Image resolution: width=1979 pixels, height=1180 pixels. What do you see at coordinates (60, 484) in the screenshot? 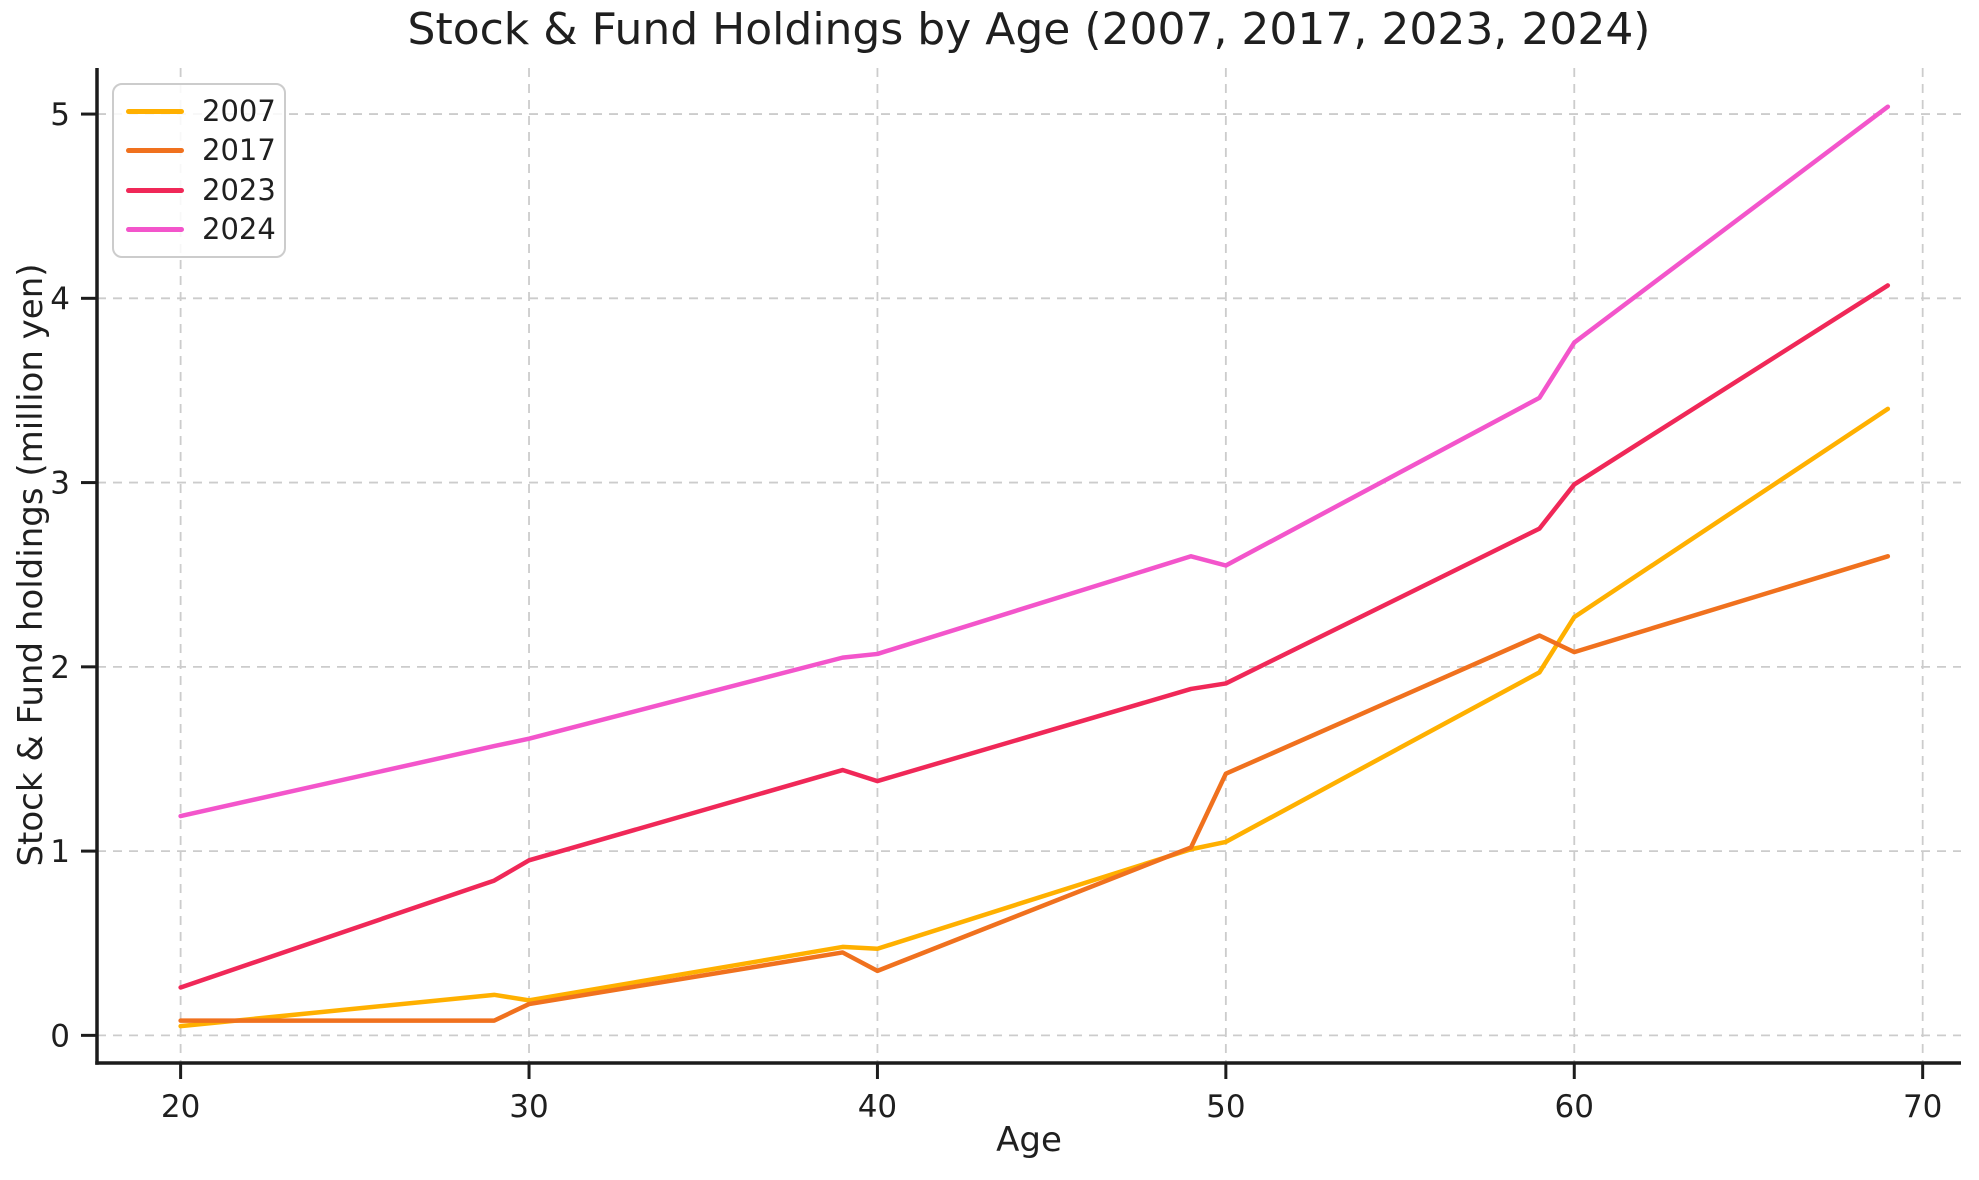
I see `y-tick-label-3: 3` at bounding box center [60, 484].